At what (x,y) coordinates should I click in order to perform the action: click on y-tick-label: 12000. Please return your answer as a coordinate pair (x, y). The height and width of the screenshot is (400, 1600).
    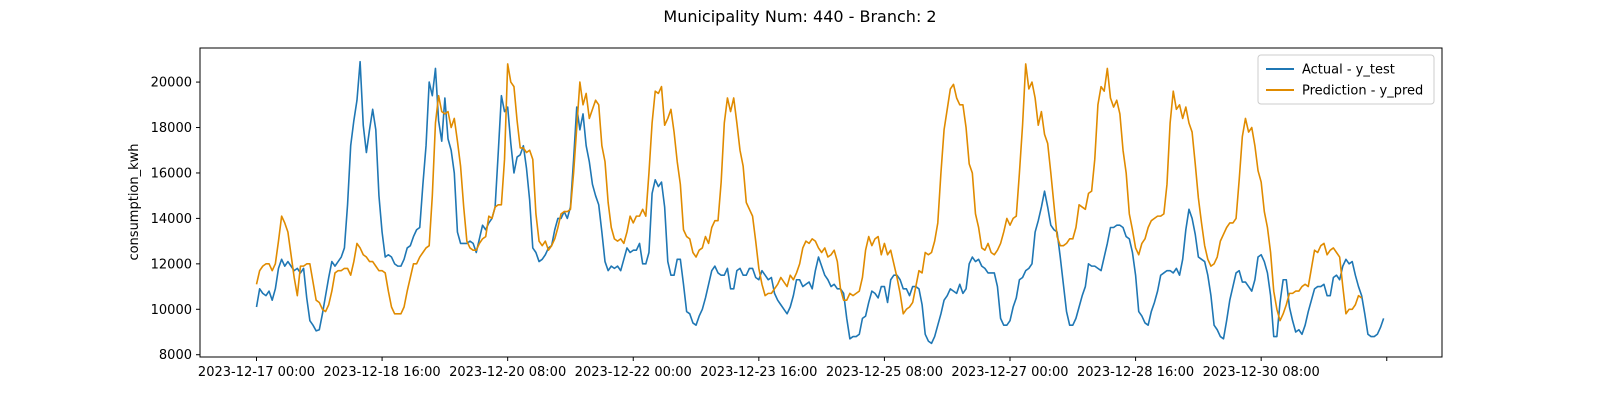
    Looking at the image, I should click on (171, 264).